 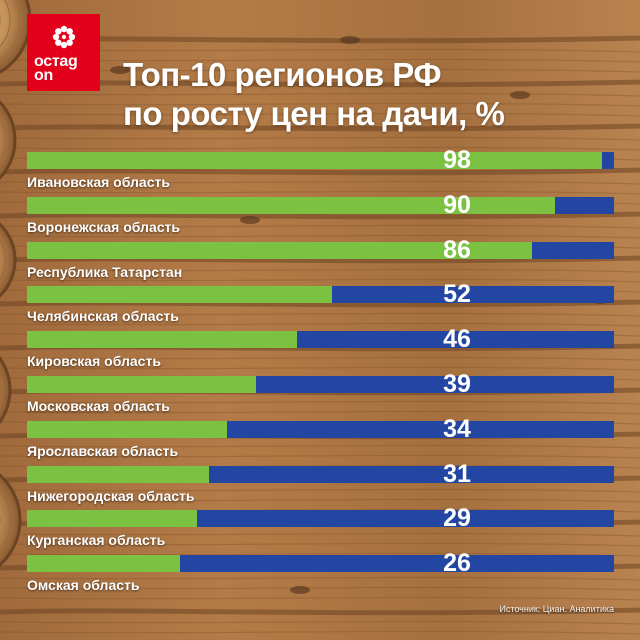 I want to click on chart-title-line2: по росту цен на дачи, %, so click(x=314, y=113).